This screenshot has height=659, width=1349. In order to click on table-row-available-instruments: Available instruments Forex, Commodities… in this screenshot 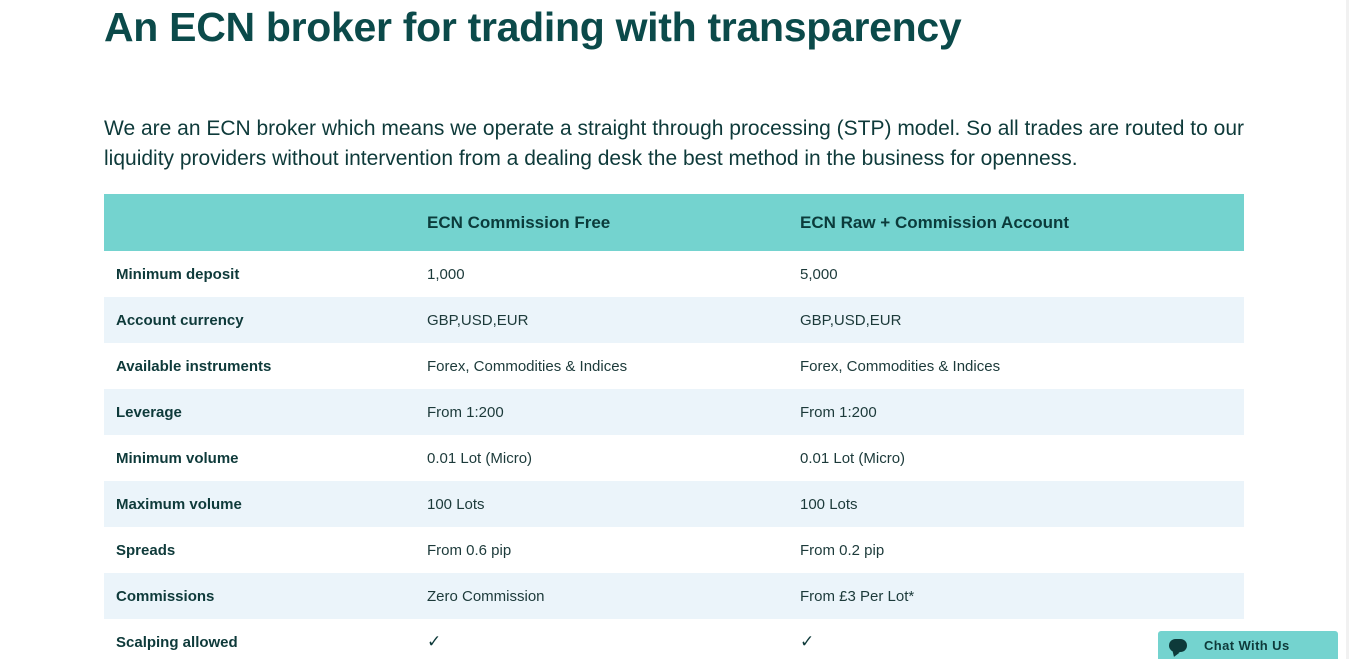, I will do `click(674, 366)`.